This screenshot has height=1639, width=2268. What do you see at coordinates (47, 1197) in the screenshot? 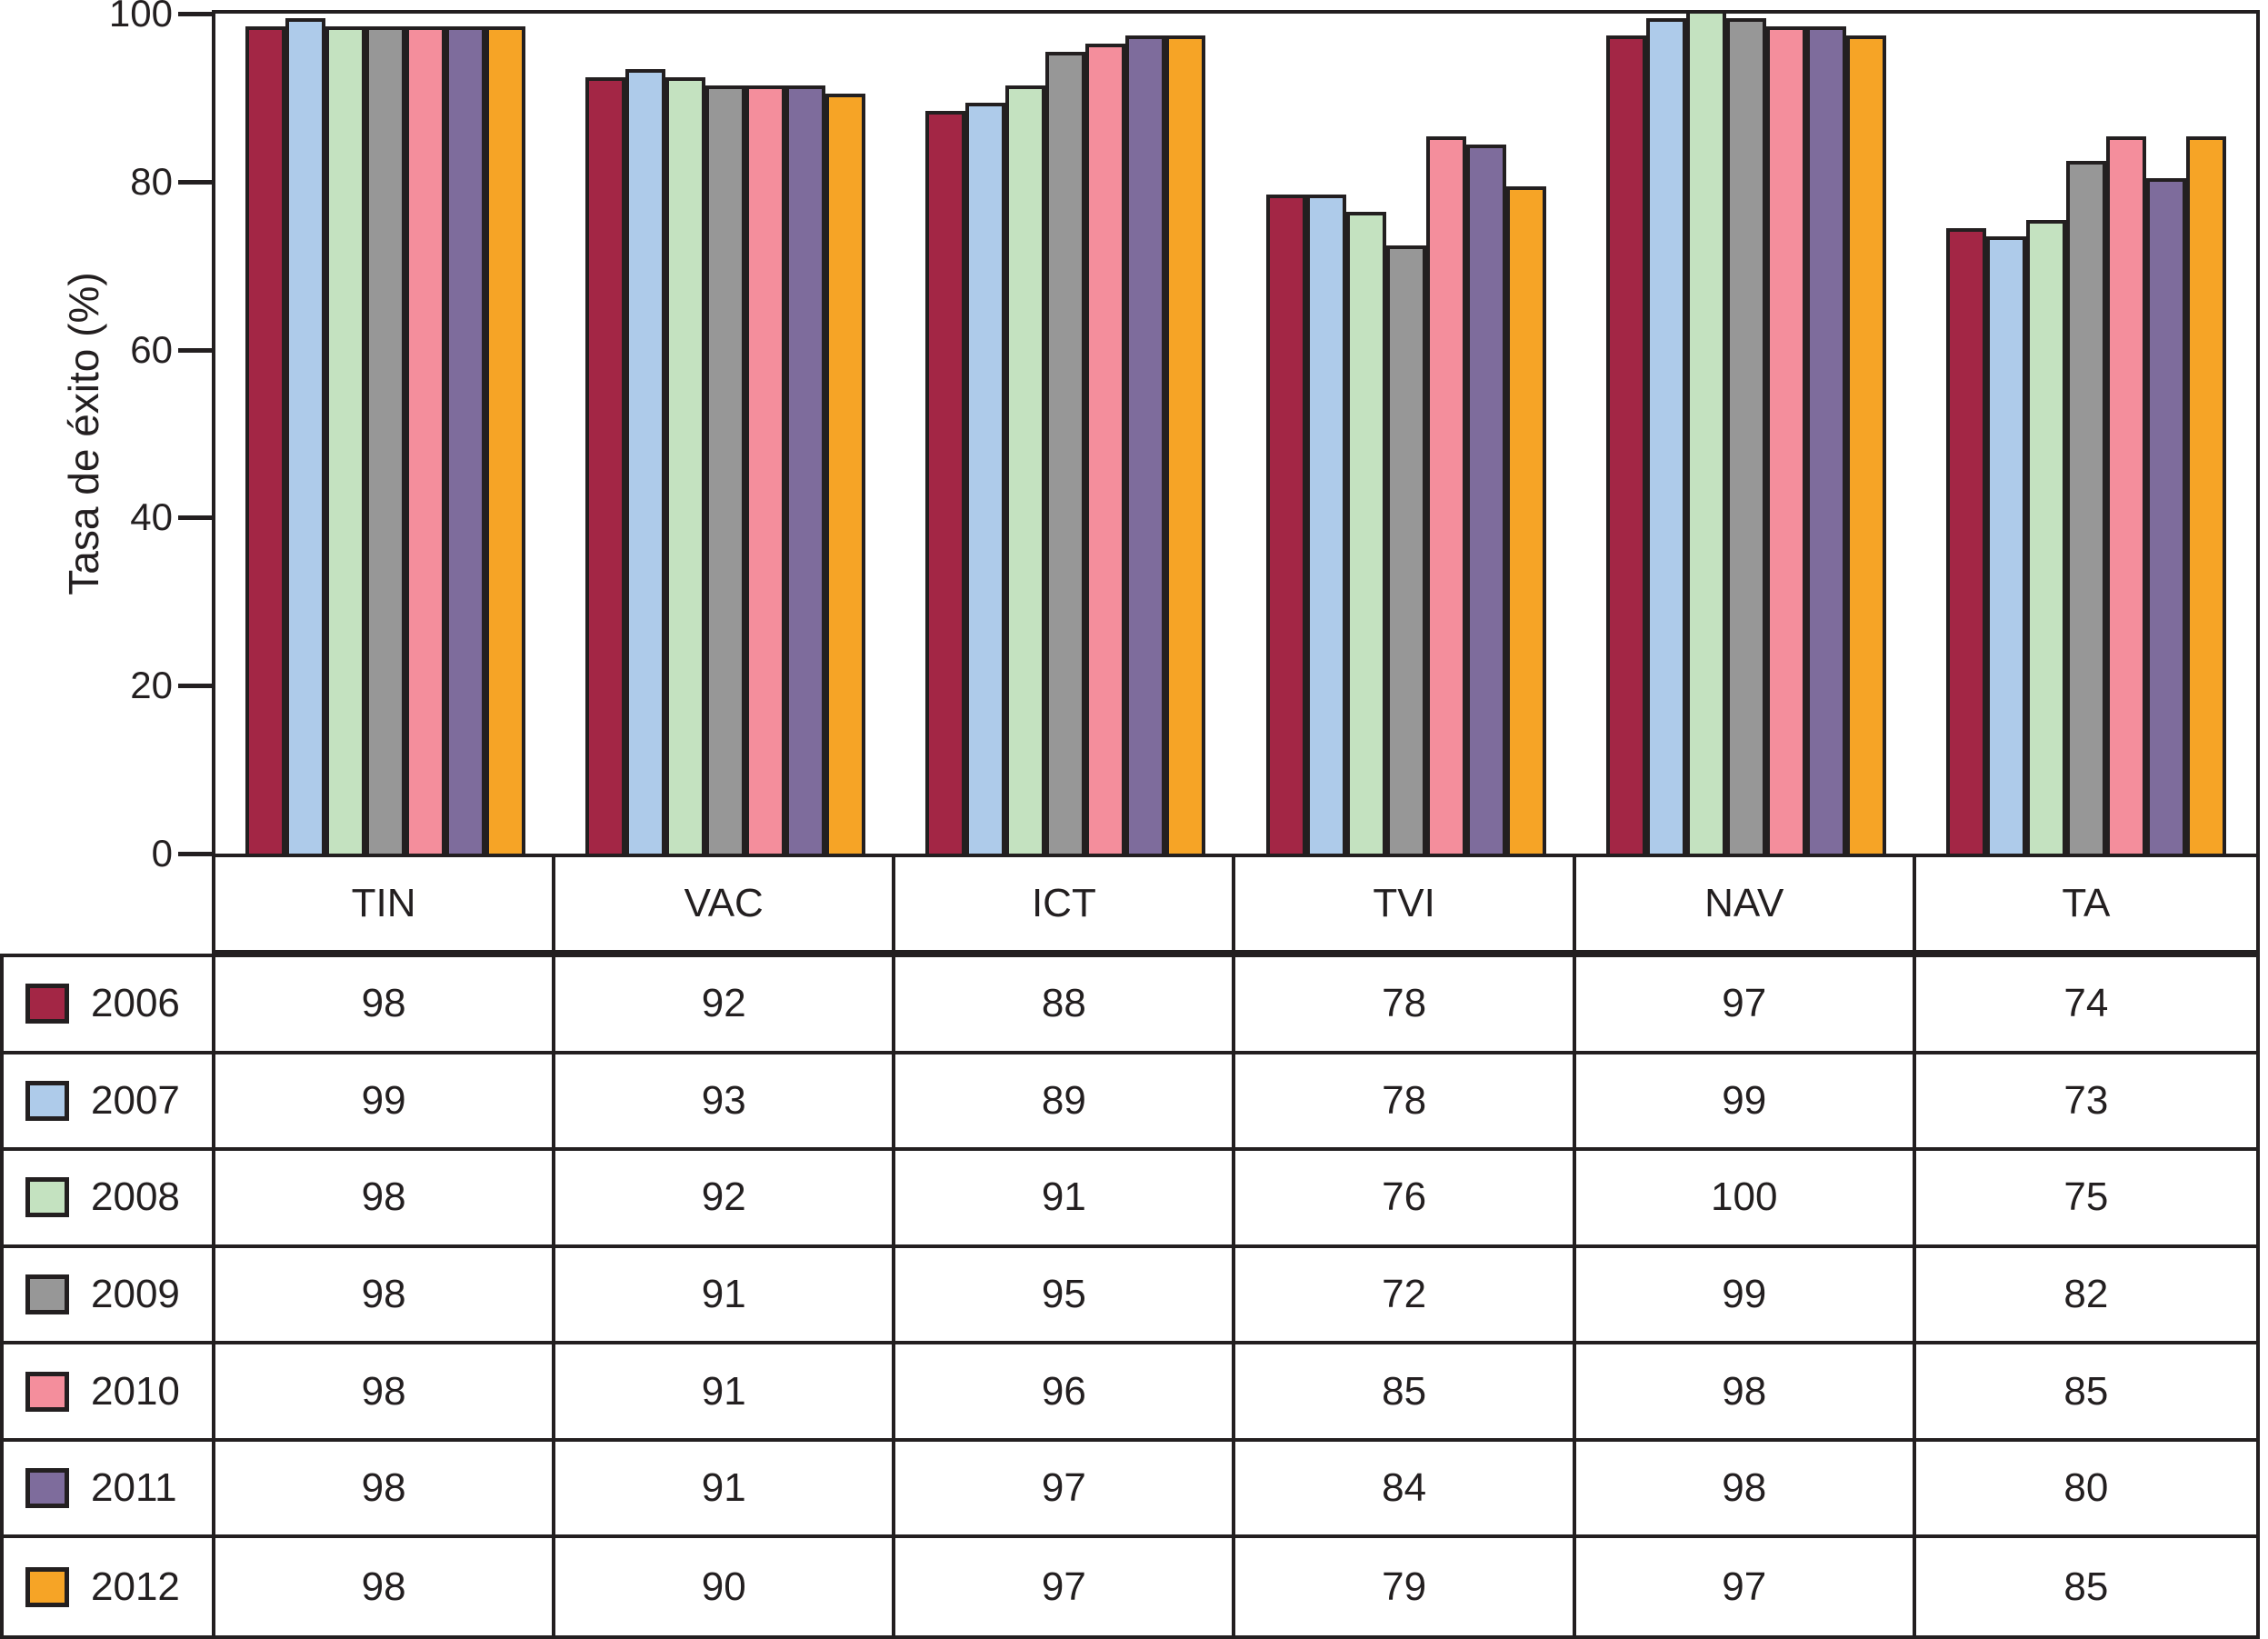
I see `legend-swatch-2008` at bounding box center [47, 1197].